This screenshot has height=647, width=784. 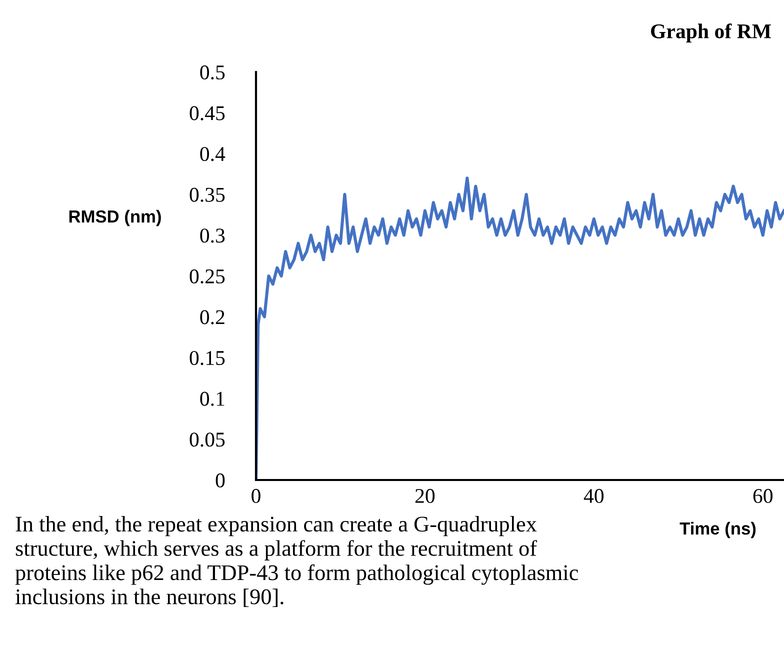 I want to click on y-tick-label: 0.2, so click(x=212, y=317).